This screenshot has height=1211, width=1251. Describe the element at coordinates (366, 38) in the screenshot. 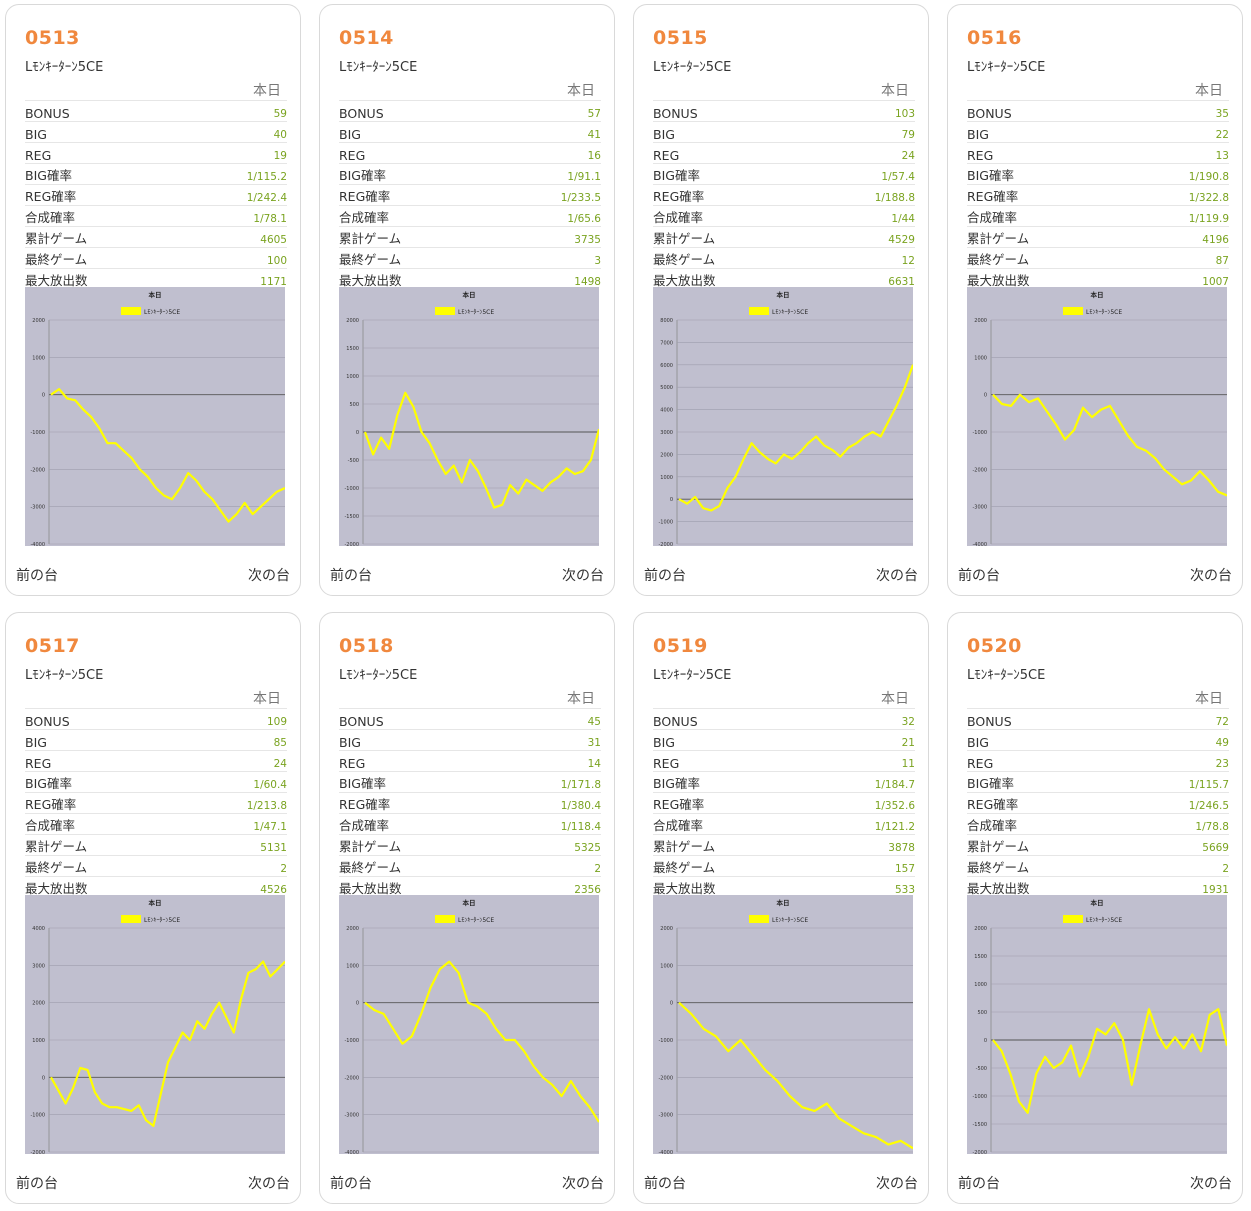

I see `machine-number: 0514` at that location.